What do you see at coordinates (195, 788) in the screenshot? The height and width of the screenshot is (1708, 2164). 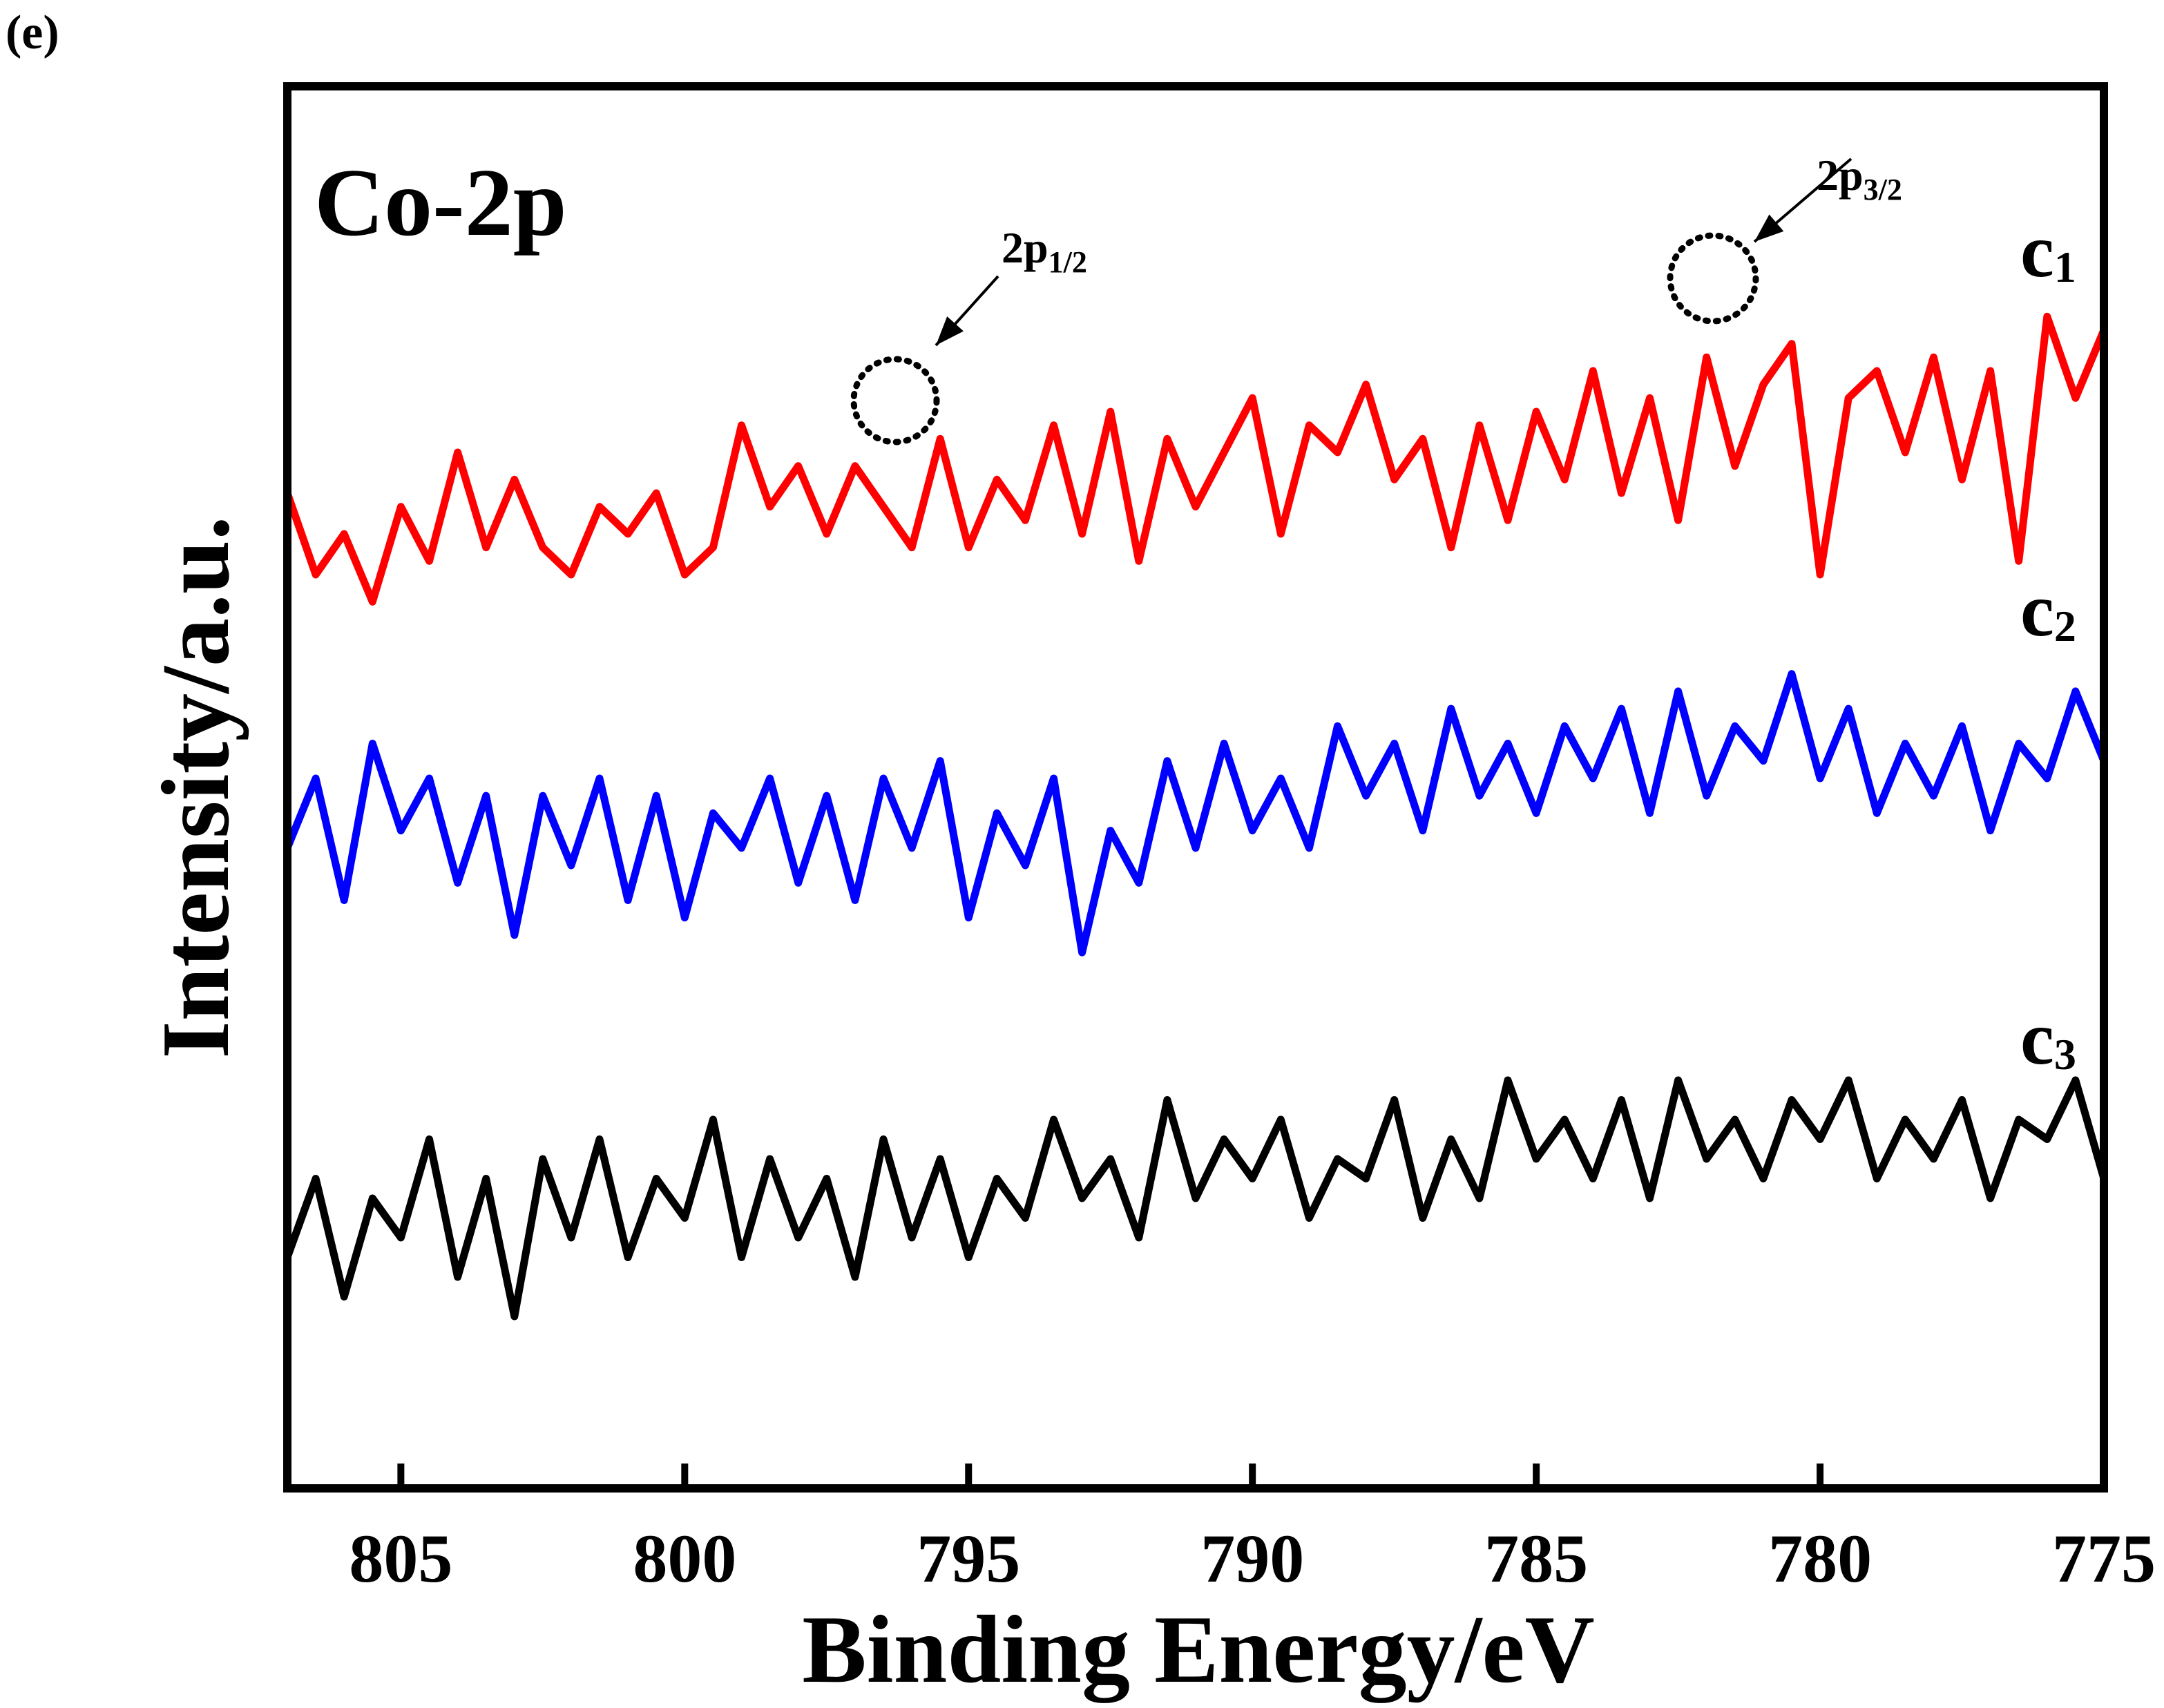 I see `y-axis-title: Intensity/a.u.` at bounding box center [195, 788].